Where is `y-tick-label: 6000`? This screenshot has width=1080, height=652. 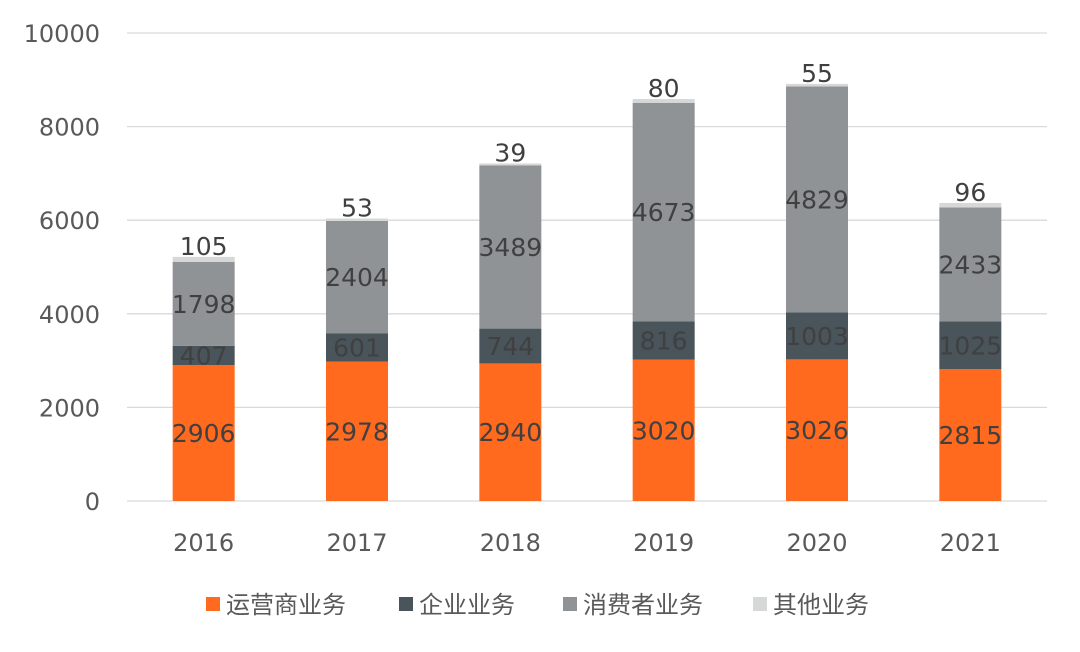 y-tick-label: 6000 is located at coordinates (69, 221).